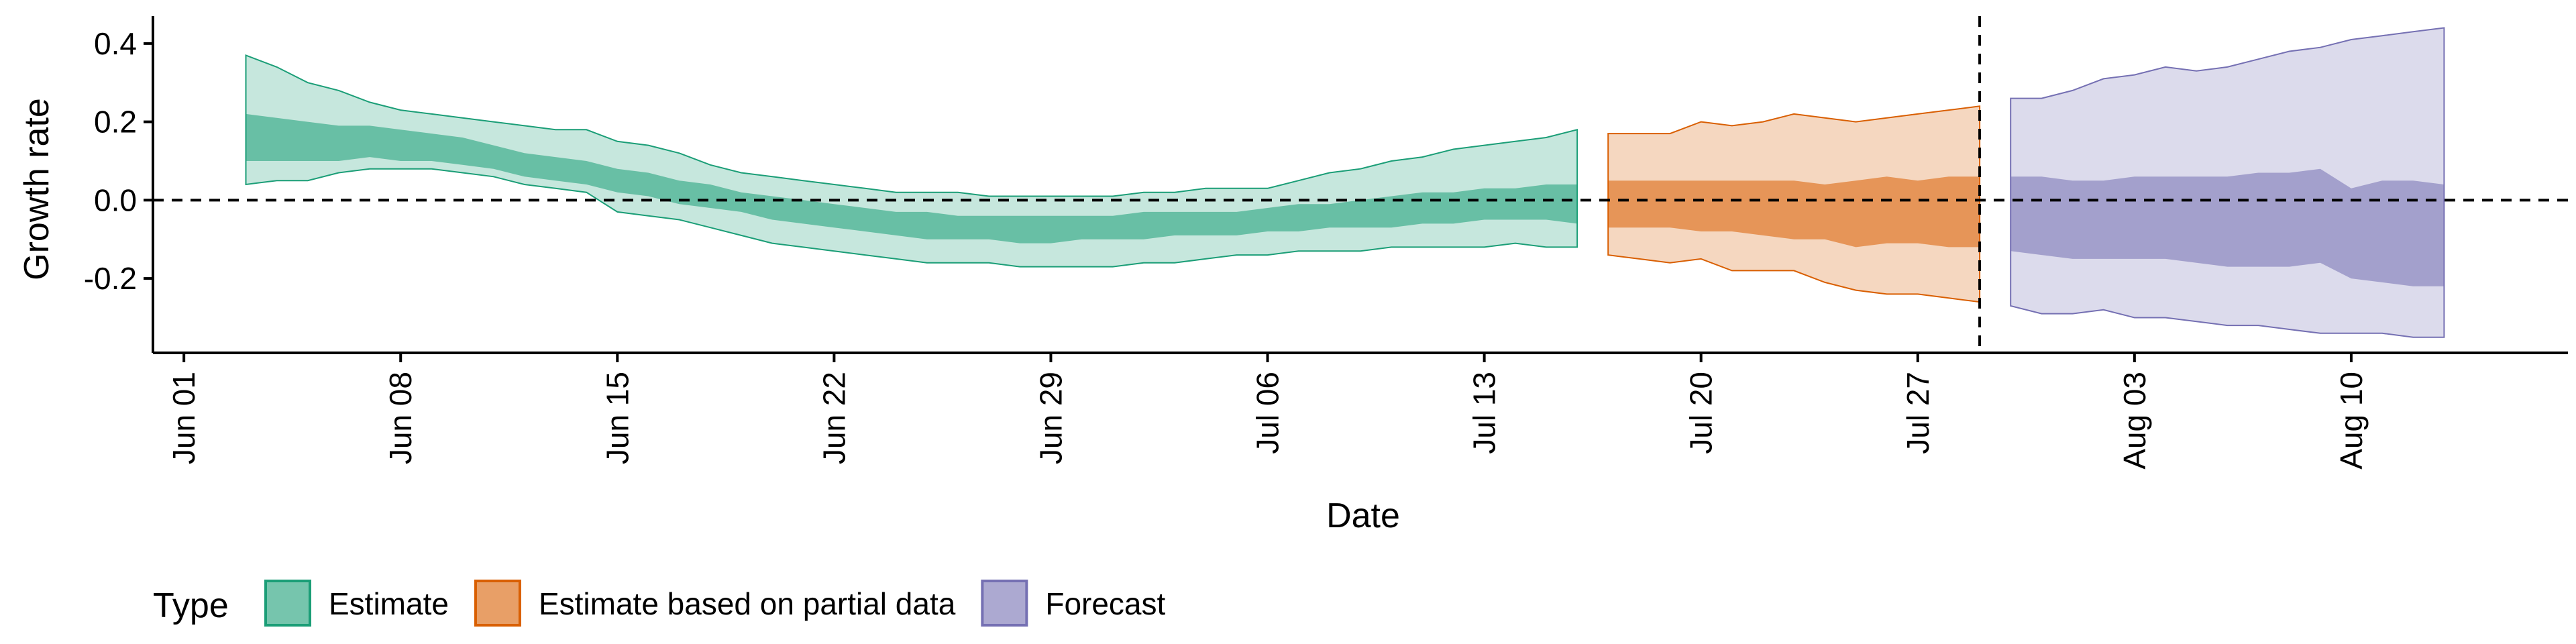 The width and height of the screenshot is (2576, 644). What do you see at coordinates (191, 605) in the screenshot?
I see `legend-title: Type` at bounding box center [191, 605].